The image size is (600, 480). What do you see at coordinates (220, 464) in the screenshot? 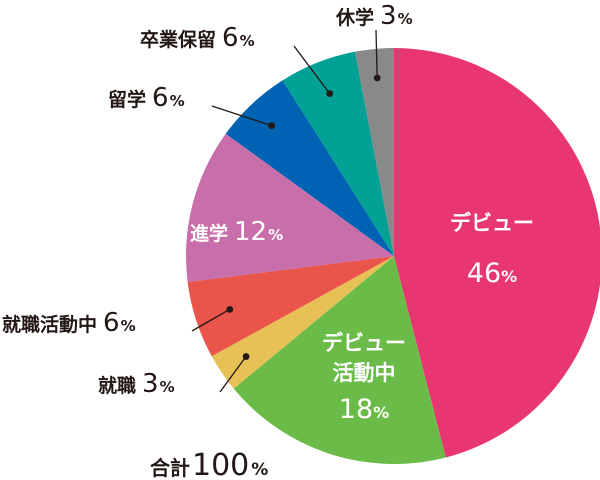
I see `total-number: 100` at bounding box center [220, 464].